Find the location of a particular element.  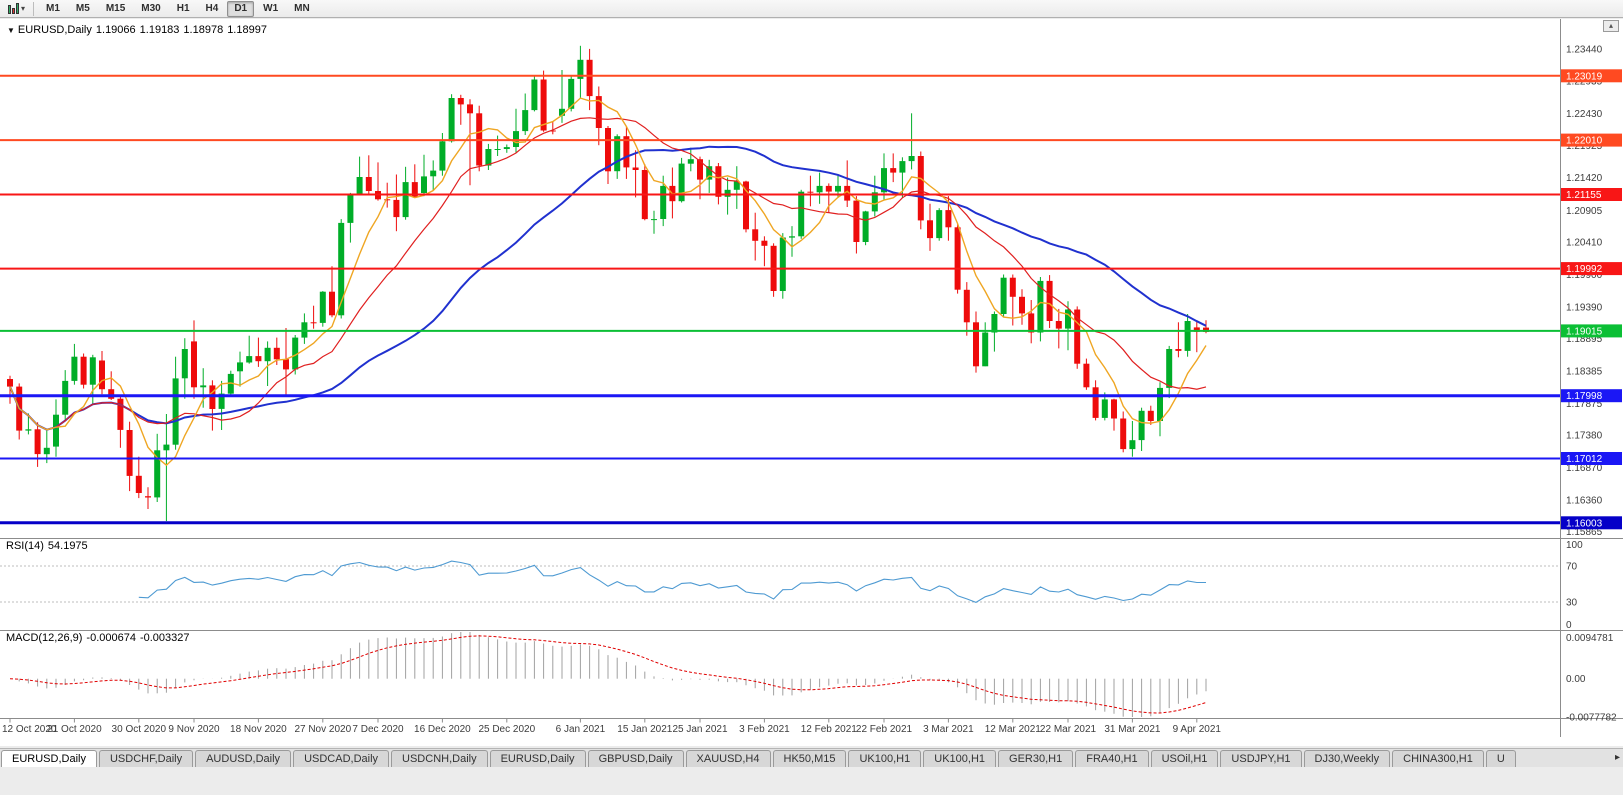

tab-scroll-right-icon: ▸ is located at coordinates (1617, 757).